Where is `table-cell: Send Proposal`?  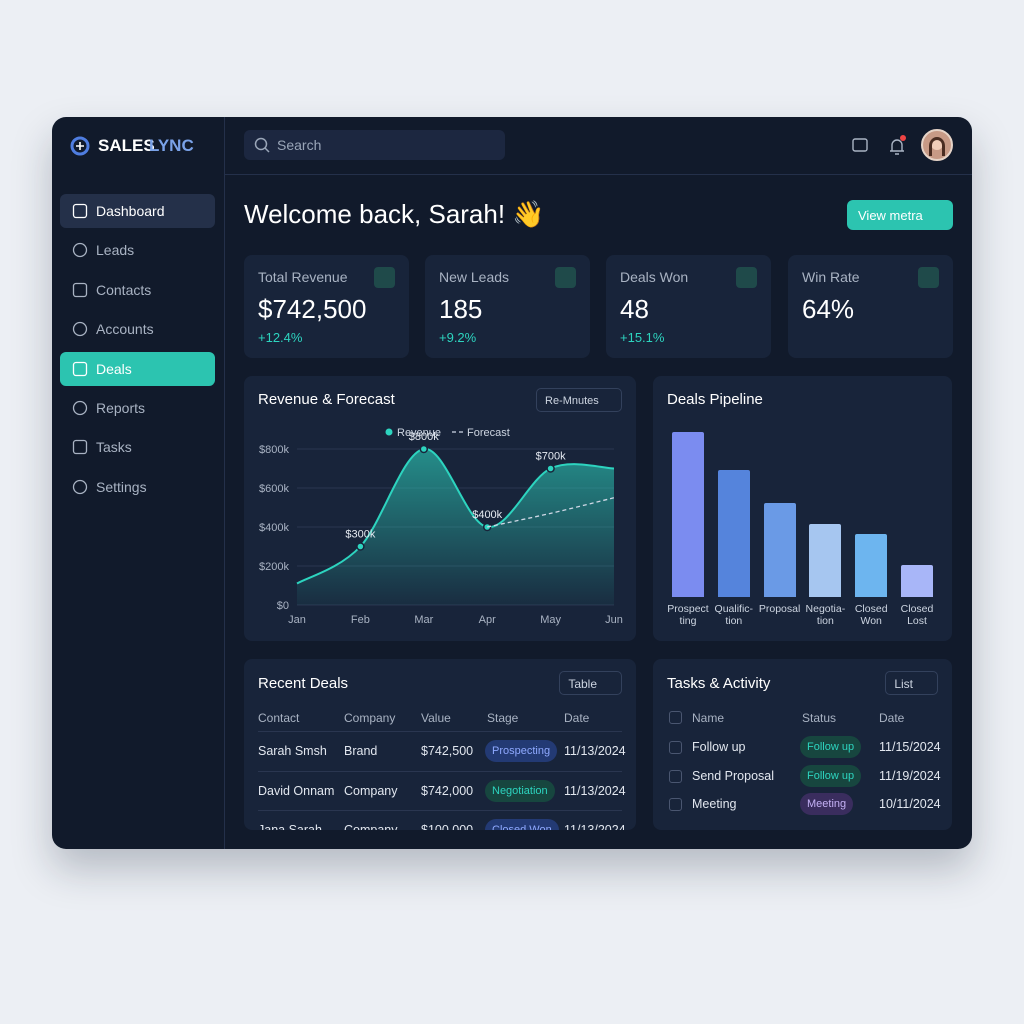
table-cell: Send Proposal is located at coordinates (733, 776).